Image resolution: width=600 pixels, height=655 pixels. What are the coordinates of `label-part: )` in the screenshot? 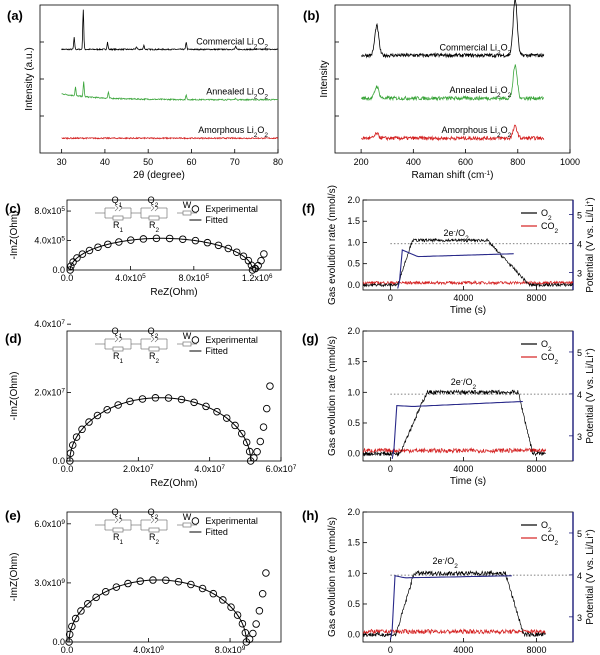 It's located at (590, 198).